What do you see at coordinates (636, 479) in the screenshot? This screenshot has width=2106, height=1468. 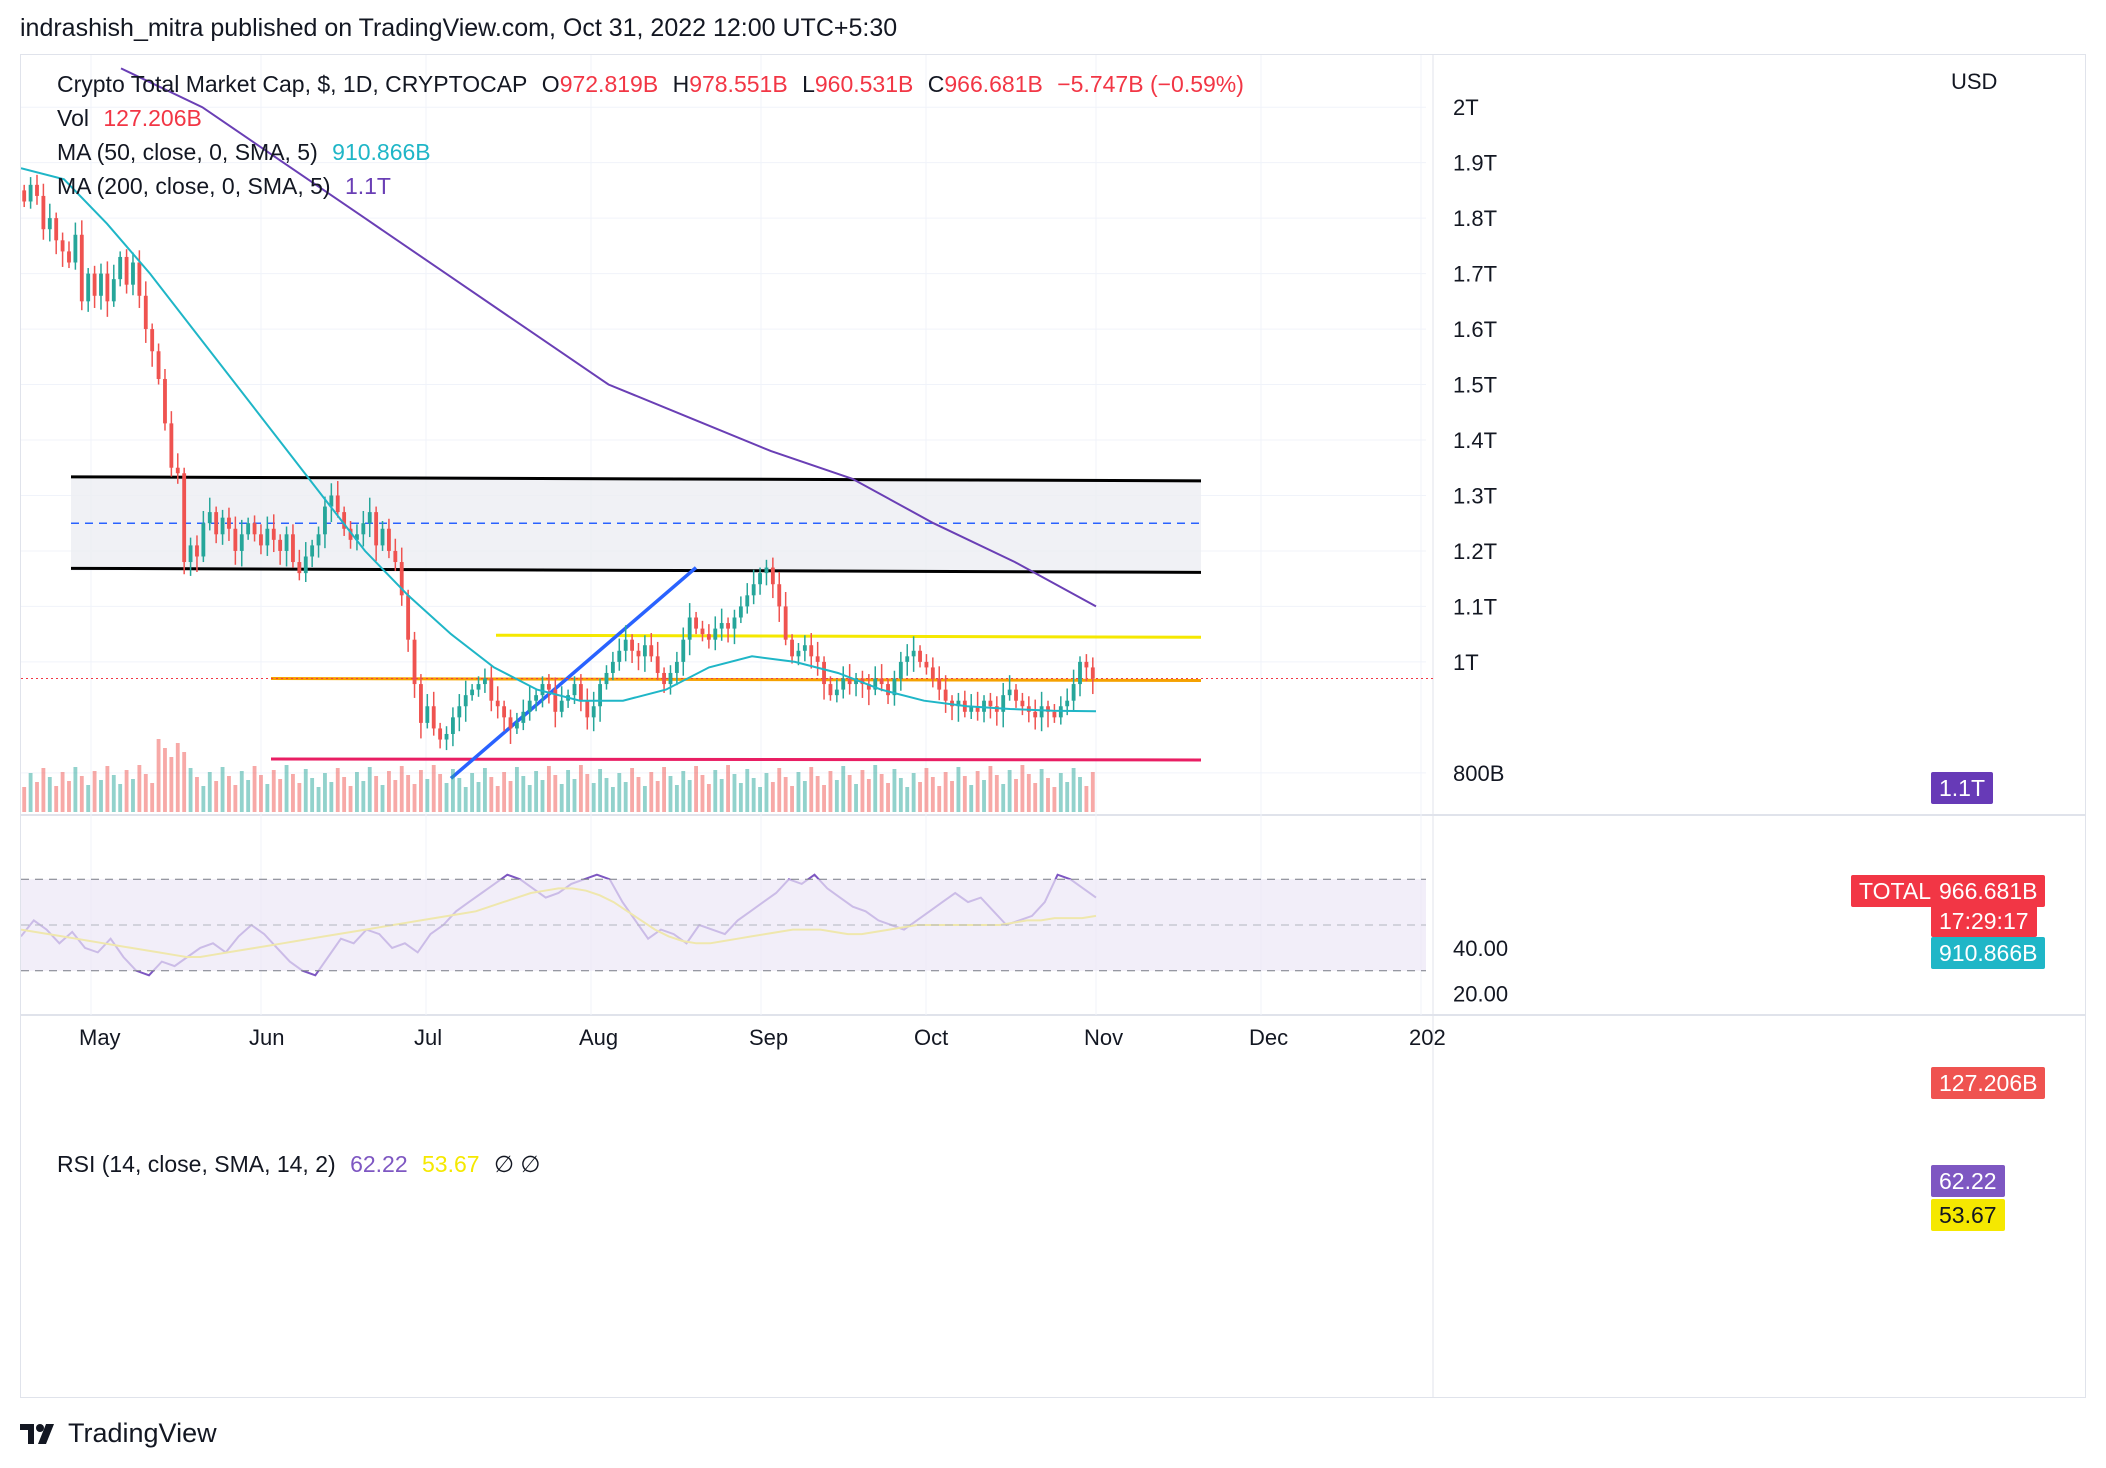 I see `resistance-top-line` at bounding box center [636, 479].